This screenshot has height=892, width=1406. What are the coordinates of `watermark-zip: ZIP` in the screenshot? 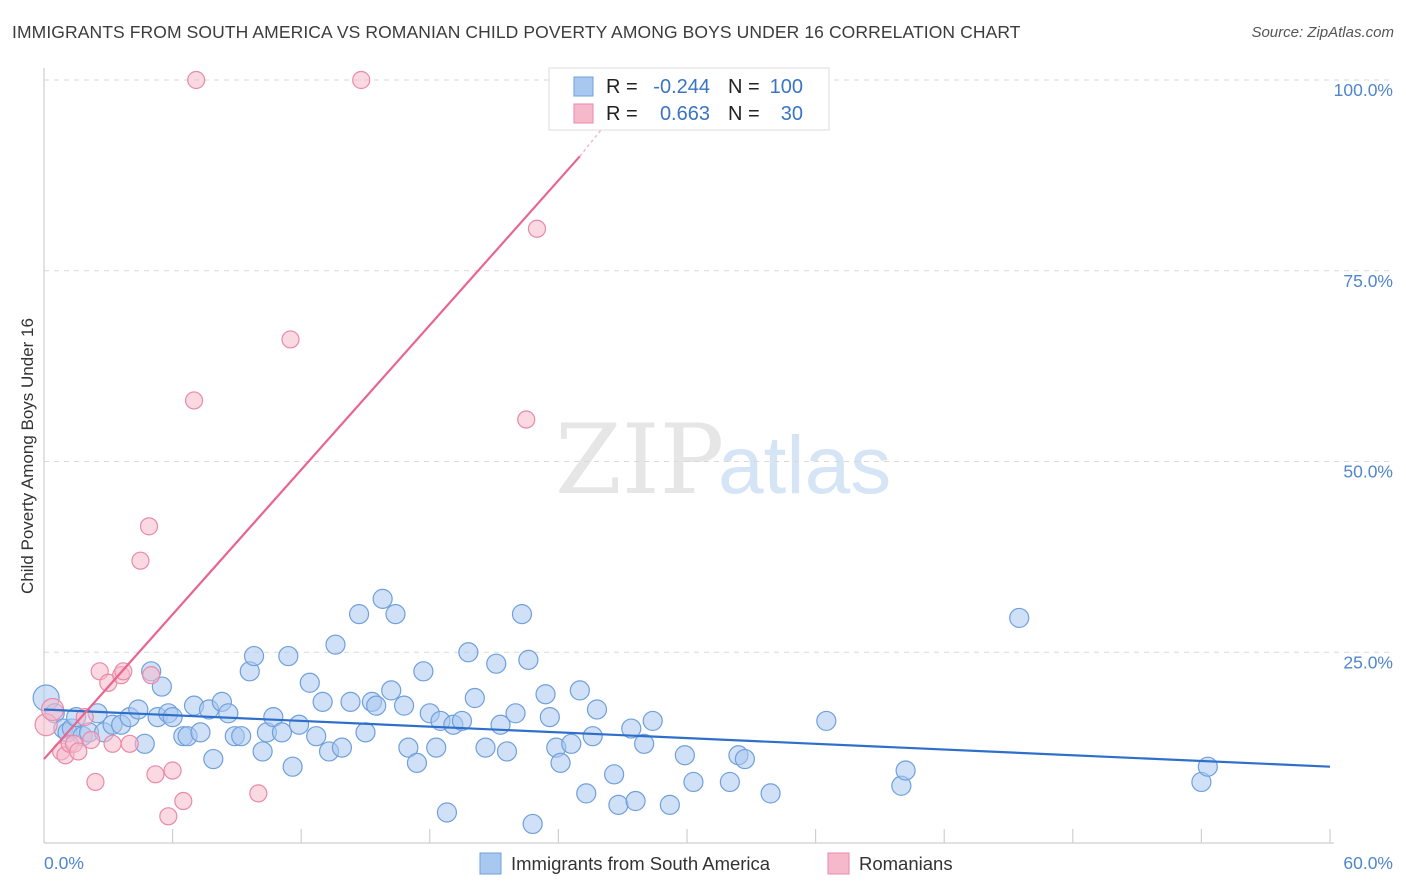 It's located at (639, 460).